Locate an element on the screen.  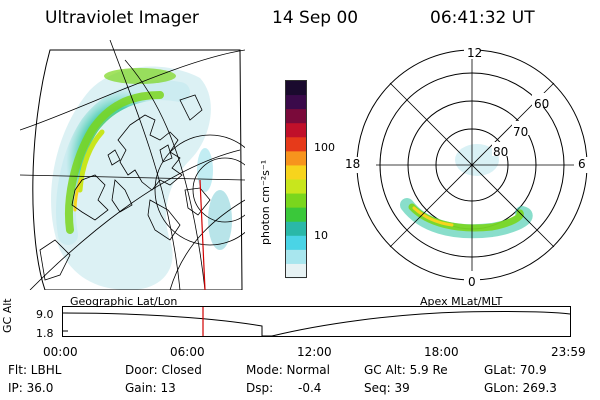
altitude-plot is located at coordinates (316, 321).